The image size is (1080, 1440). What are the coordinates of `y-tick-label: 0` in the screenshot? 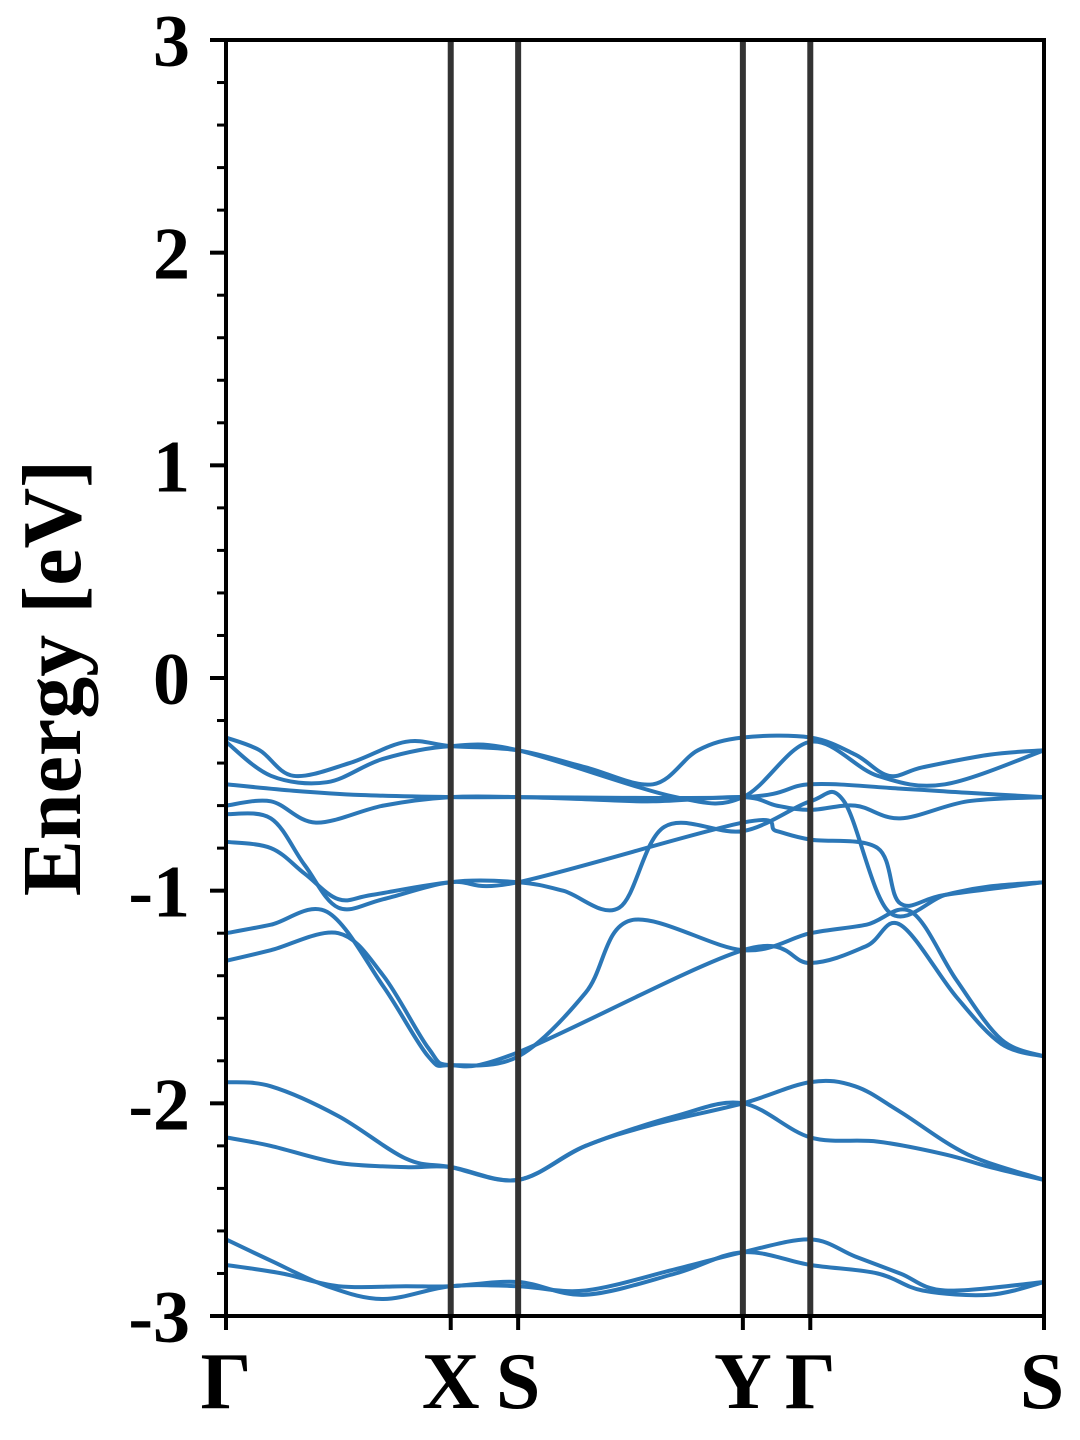 It's located at (171, 680).